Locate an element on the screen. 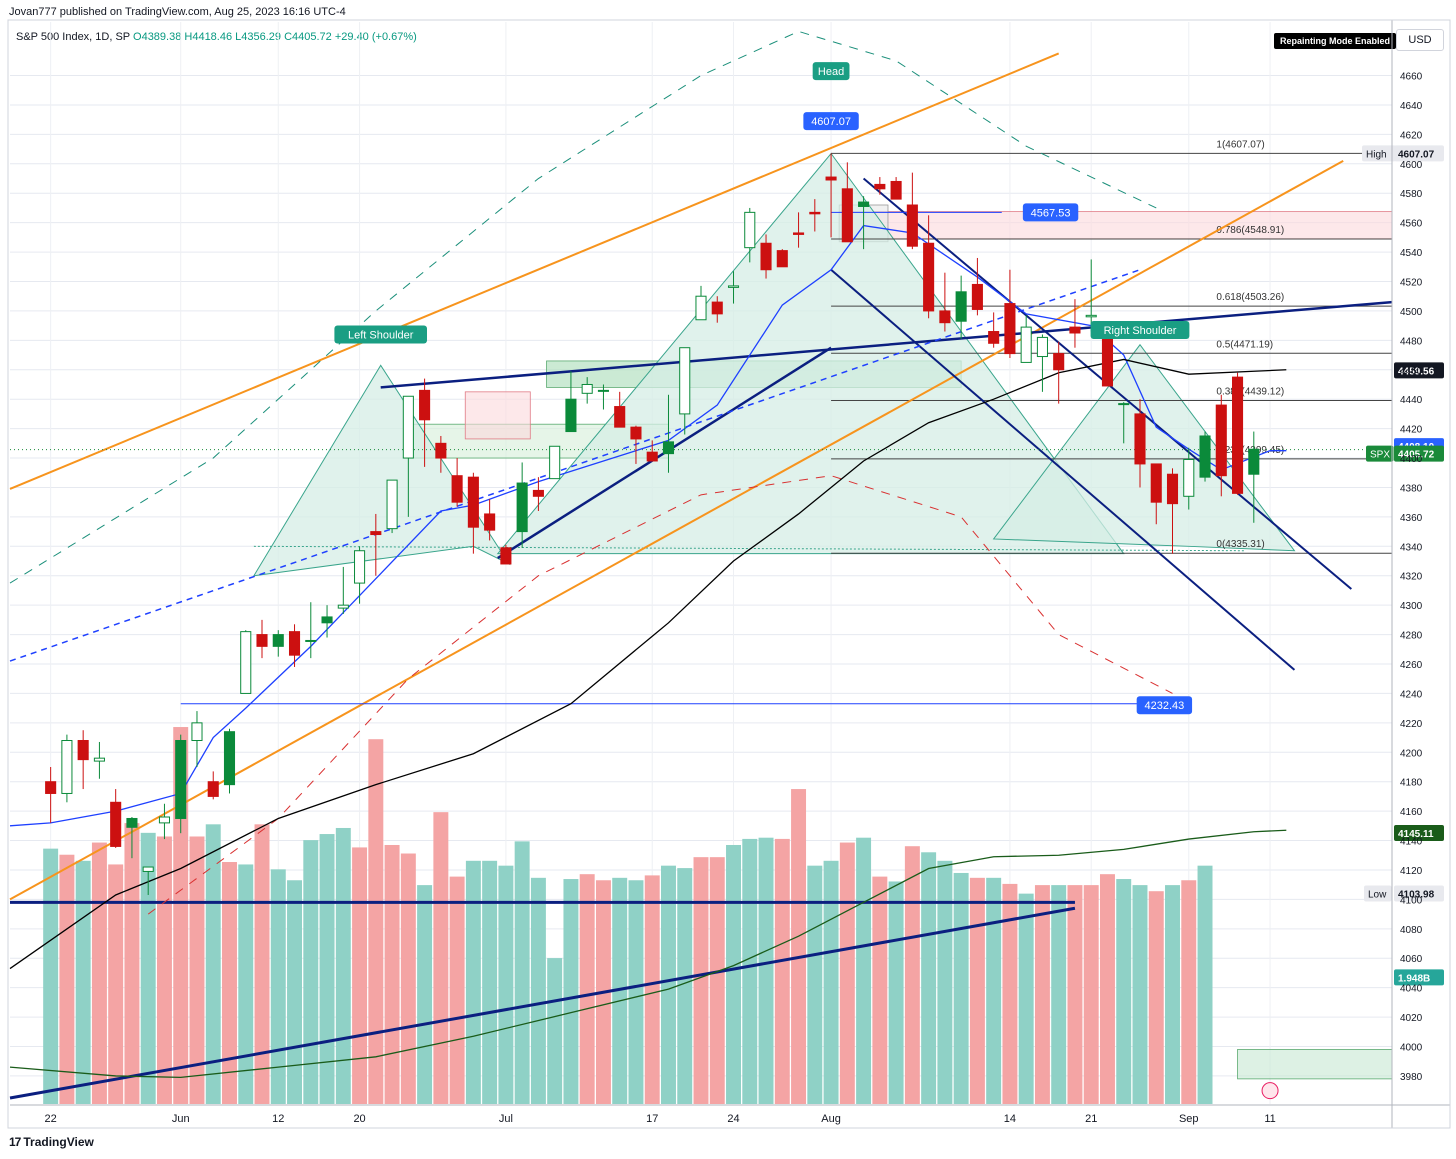  y-tick-label: 4600 is located at coordinates (1411, 165).